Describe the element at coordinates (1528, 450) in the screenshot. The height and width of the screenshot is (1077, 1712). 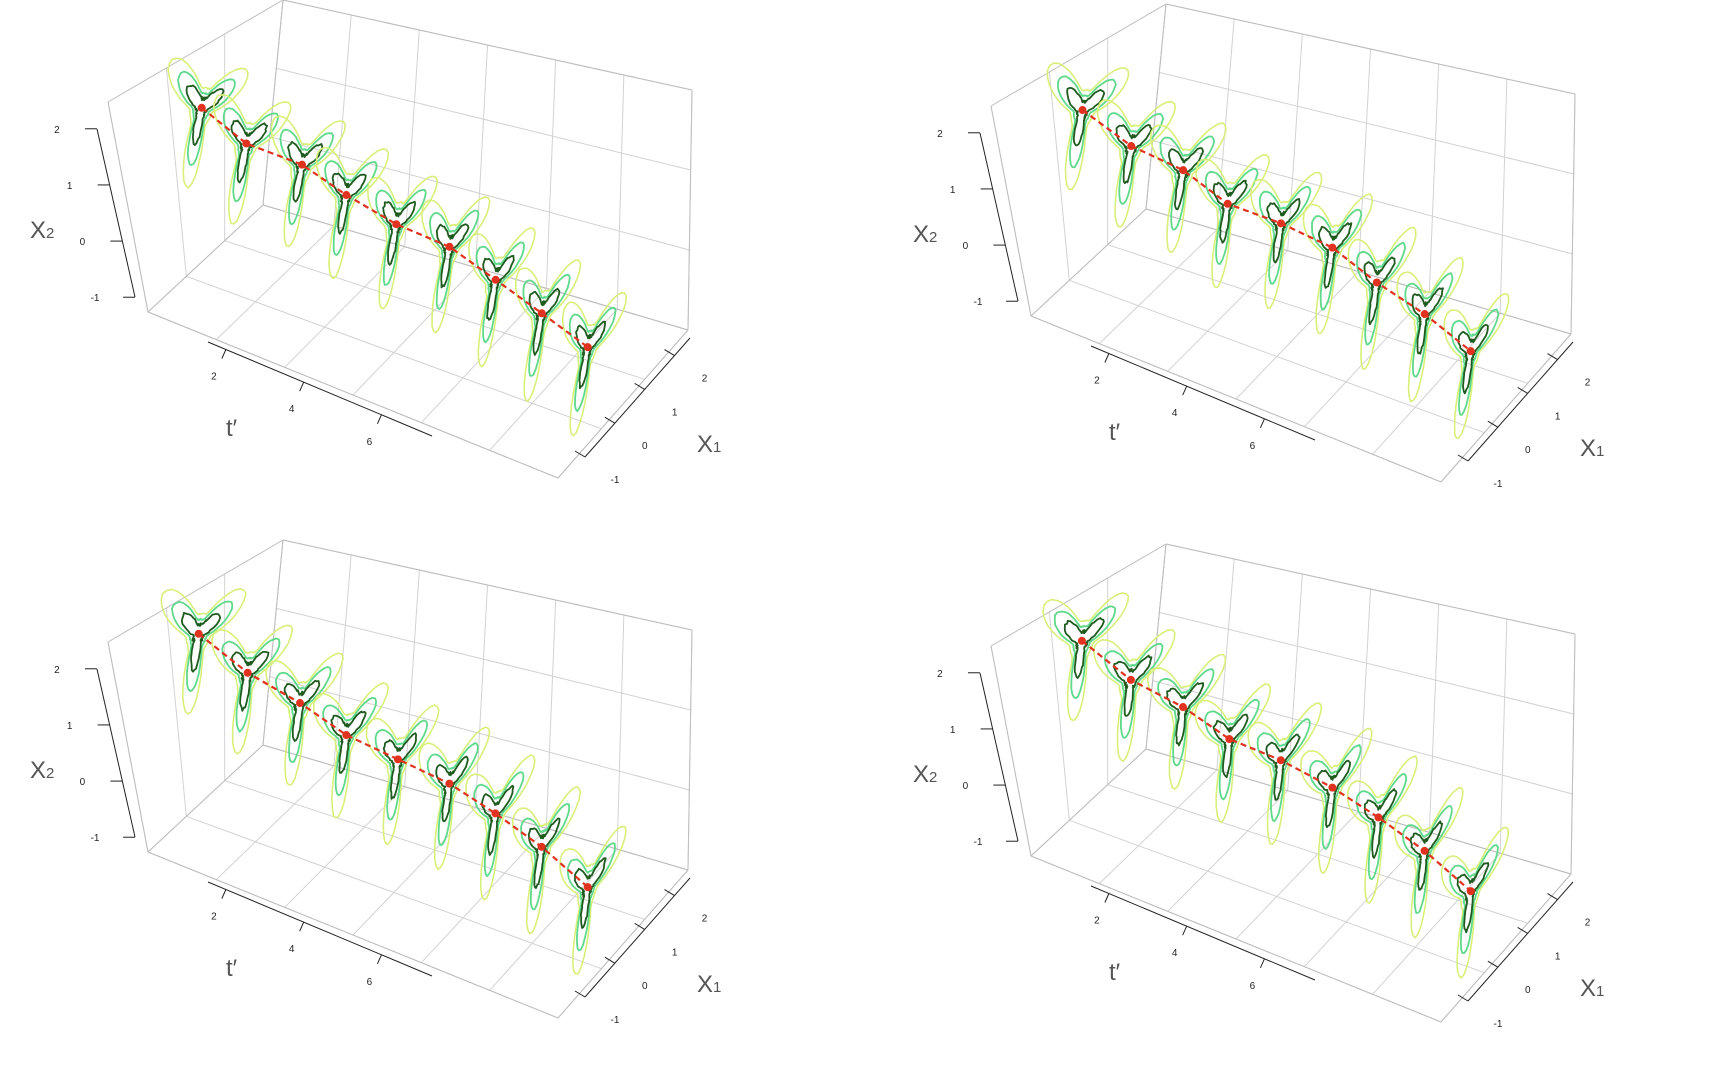
I see `x1-tick-label: 0` at that location.